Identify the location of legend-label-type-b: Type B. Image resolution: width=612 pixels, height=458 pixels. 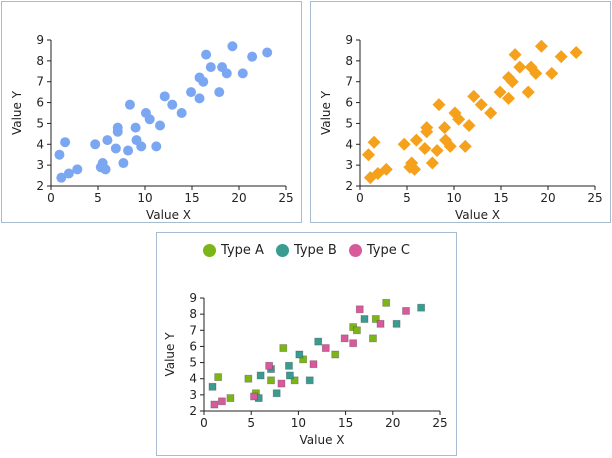
(315, 250).